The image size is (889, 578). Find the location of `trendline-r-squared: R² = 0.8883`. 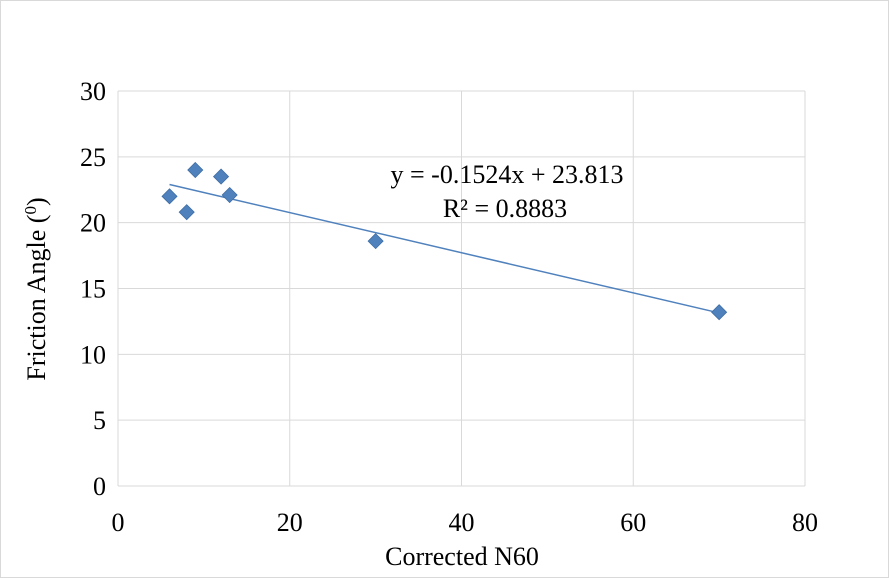

trendline-r-squared: R² = 0.8883 is located at coordinates (505, 208).